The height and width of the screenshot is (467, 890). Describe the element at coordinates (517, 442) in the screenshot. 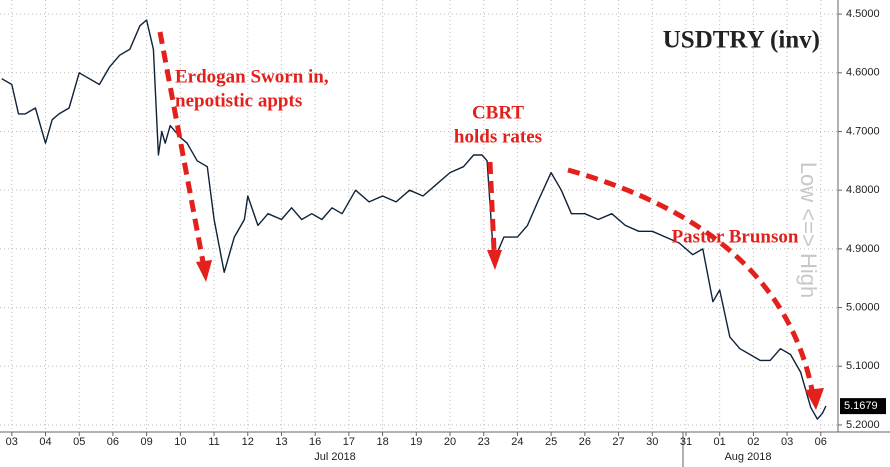

I see `x-tick-label: 24` at that location.